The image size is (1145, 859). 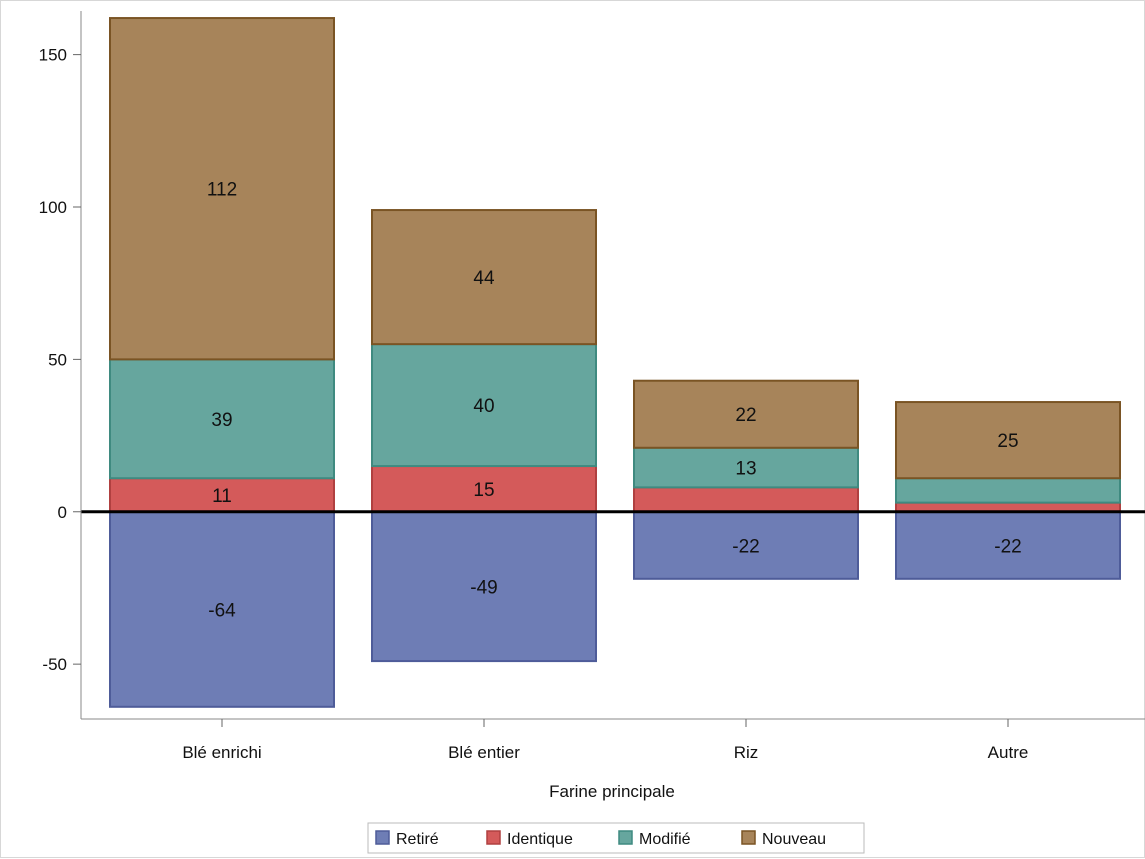 I want to click on legend-swatch-nouveau, so click(x=748, y=837).